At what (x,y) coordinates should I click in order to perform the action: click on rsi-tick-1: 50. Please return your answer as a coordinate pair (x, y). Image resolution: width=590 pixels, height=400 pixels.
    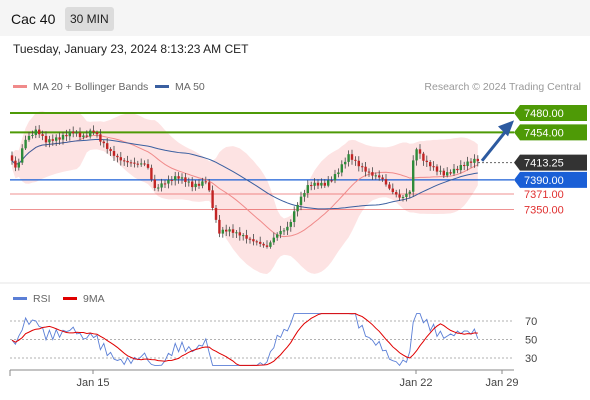
    Looking at the image, I should click on (531, 341).